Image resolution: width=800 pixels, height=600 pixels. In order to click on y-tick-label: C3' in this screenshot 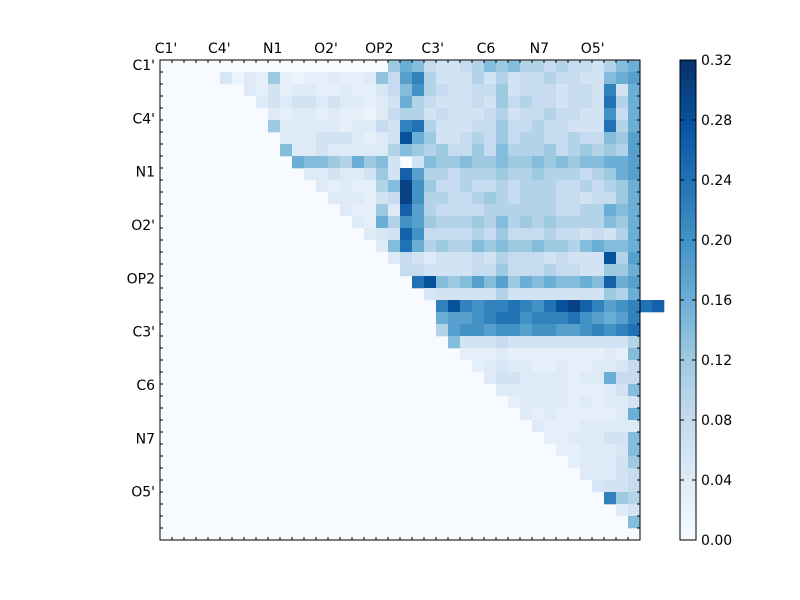, I will do `click(143, 333)`.